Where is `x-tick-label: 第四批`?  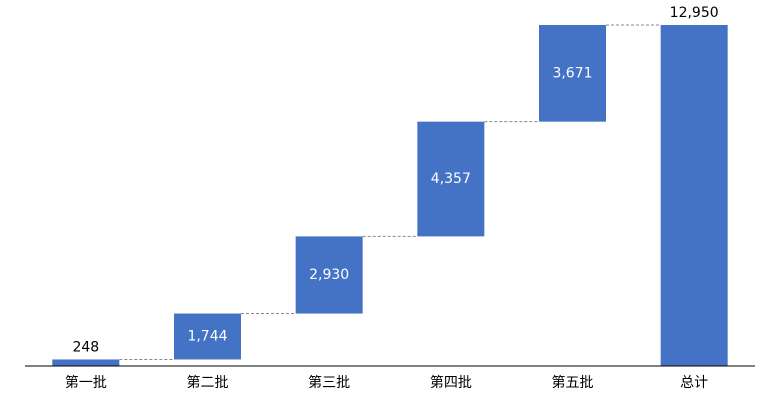 x-tick-label: 第四批 is located at coordinates (451, 382).